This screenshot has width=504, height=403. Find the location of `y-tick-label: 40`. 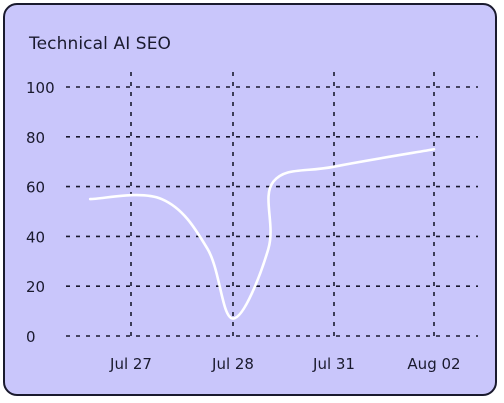

y-tick-label: 40 is located at coordinates (35, 237).